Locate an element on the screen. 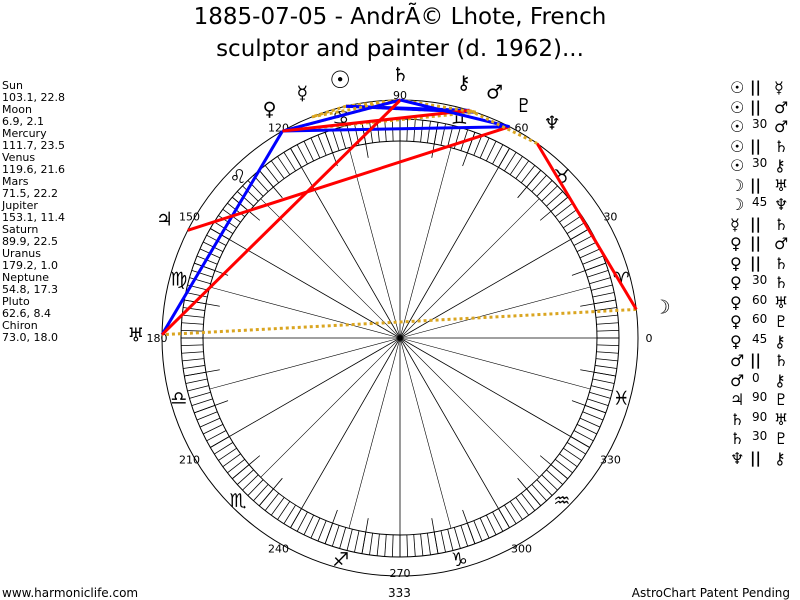 This screenshot has width=800, height=600. aspect-row: ♂ 0 ⚷ is located at coordinates (765, 381).